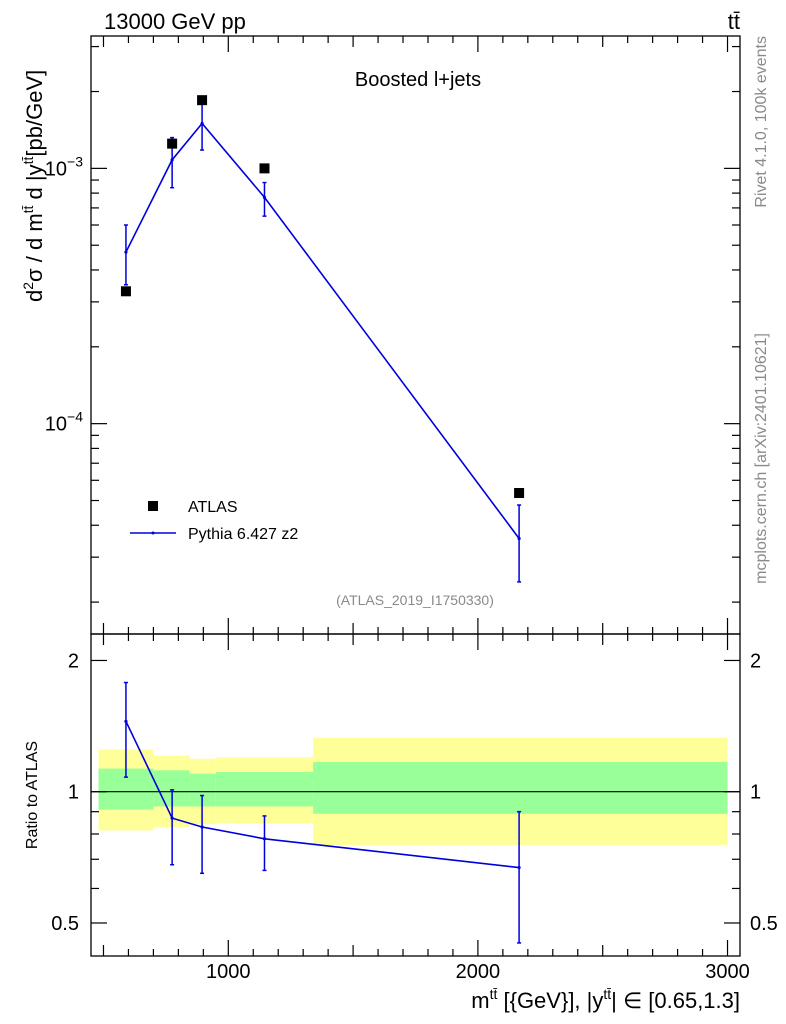 The height and width of the screenshot is (1024, 786). I want to click on main-chart-title: Boosted l+jets, so click(418, 80).